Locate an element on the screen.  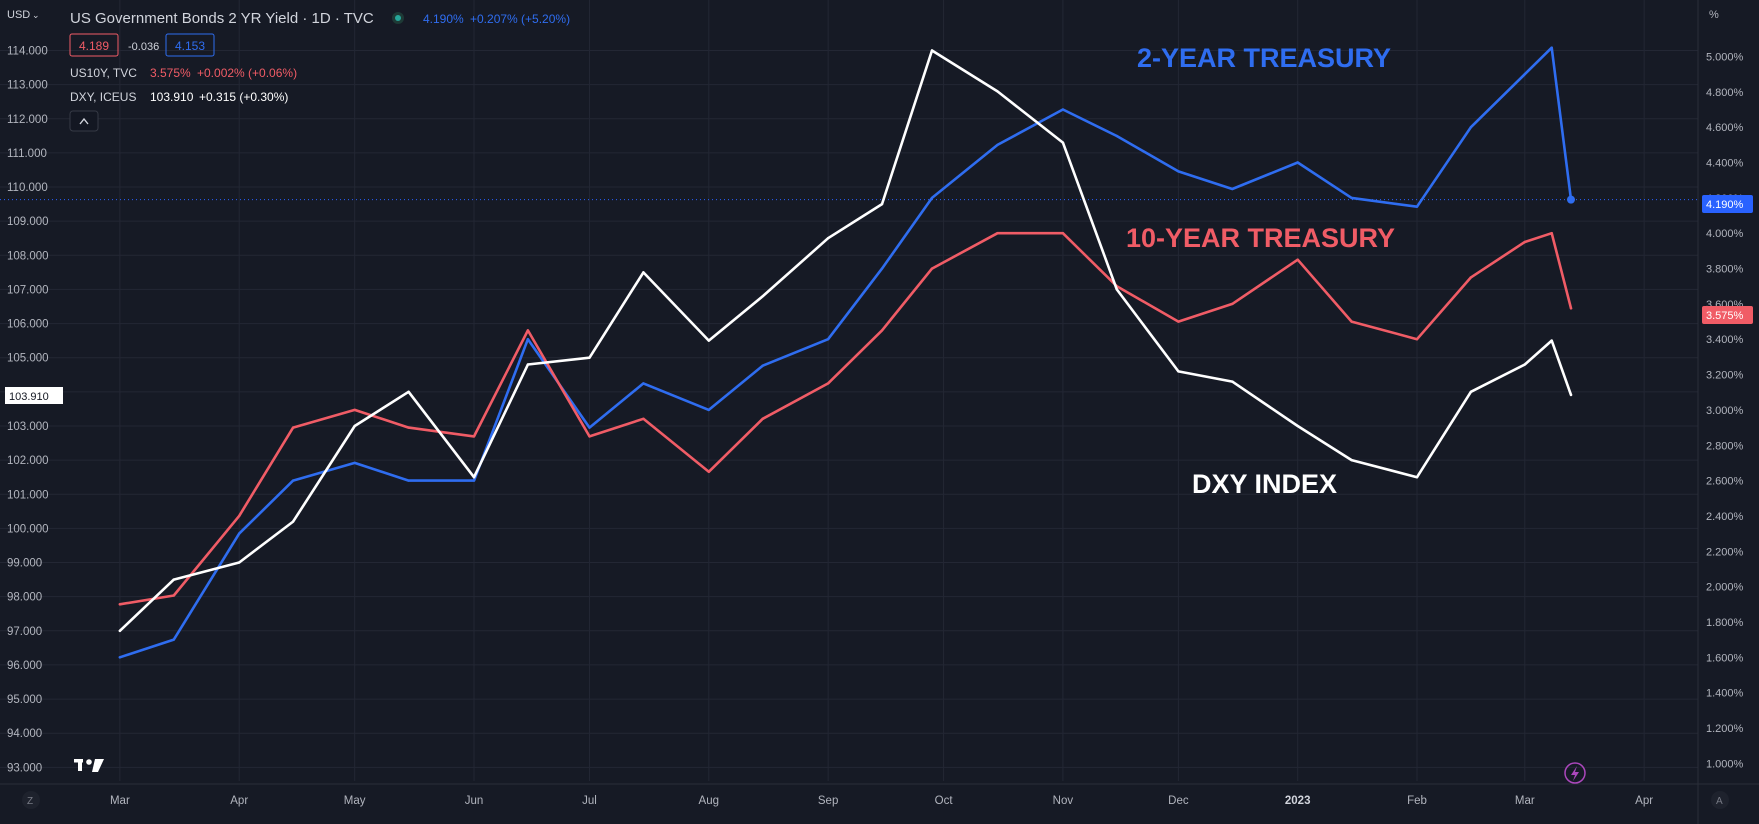
legend-dxy-symbol: DXY, ICEUS is located at coordinates (103, 97).